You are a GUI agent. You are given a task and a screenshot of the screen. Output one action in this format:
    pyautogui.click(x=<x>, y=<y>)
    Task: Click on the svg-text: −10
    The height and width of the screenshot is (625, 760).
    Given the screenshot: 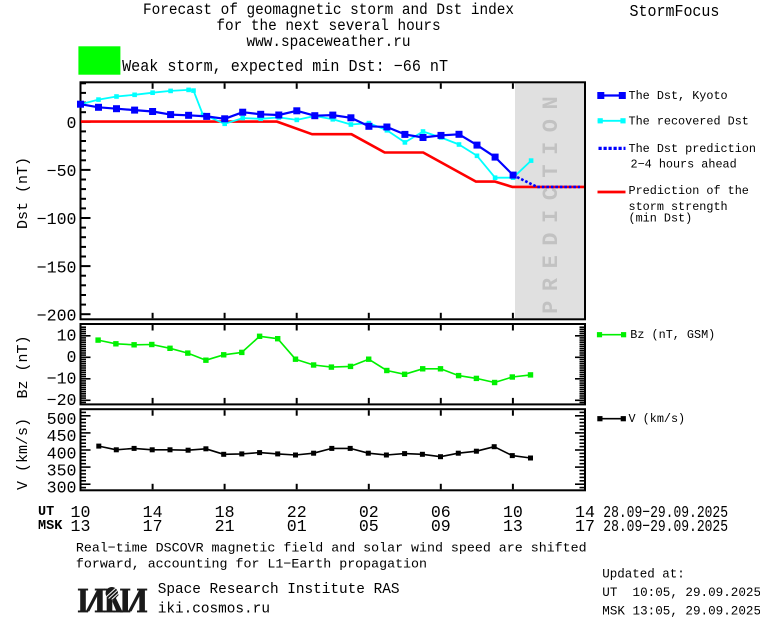 What is the action you would take?
    pyautogui.click(x=62, y=379)
    